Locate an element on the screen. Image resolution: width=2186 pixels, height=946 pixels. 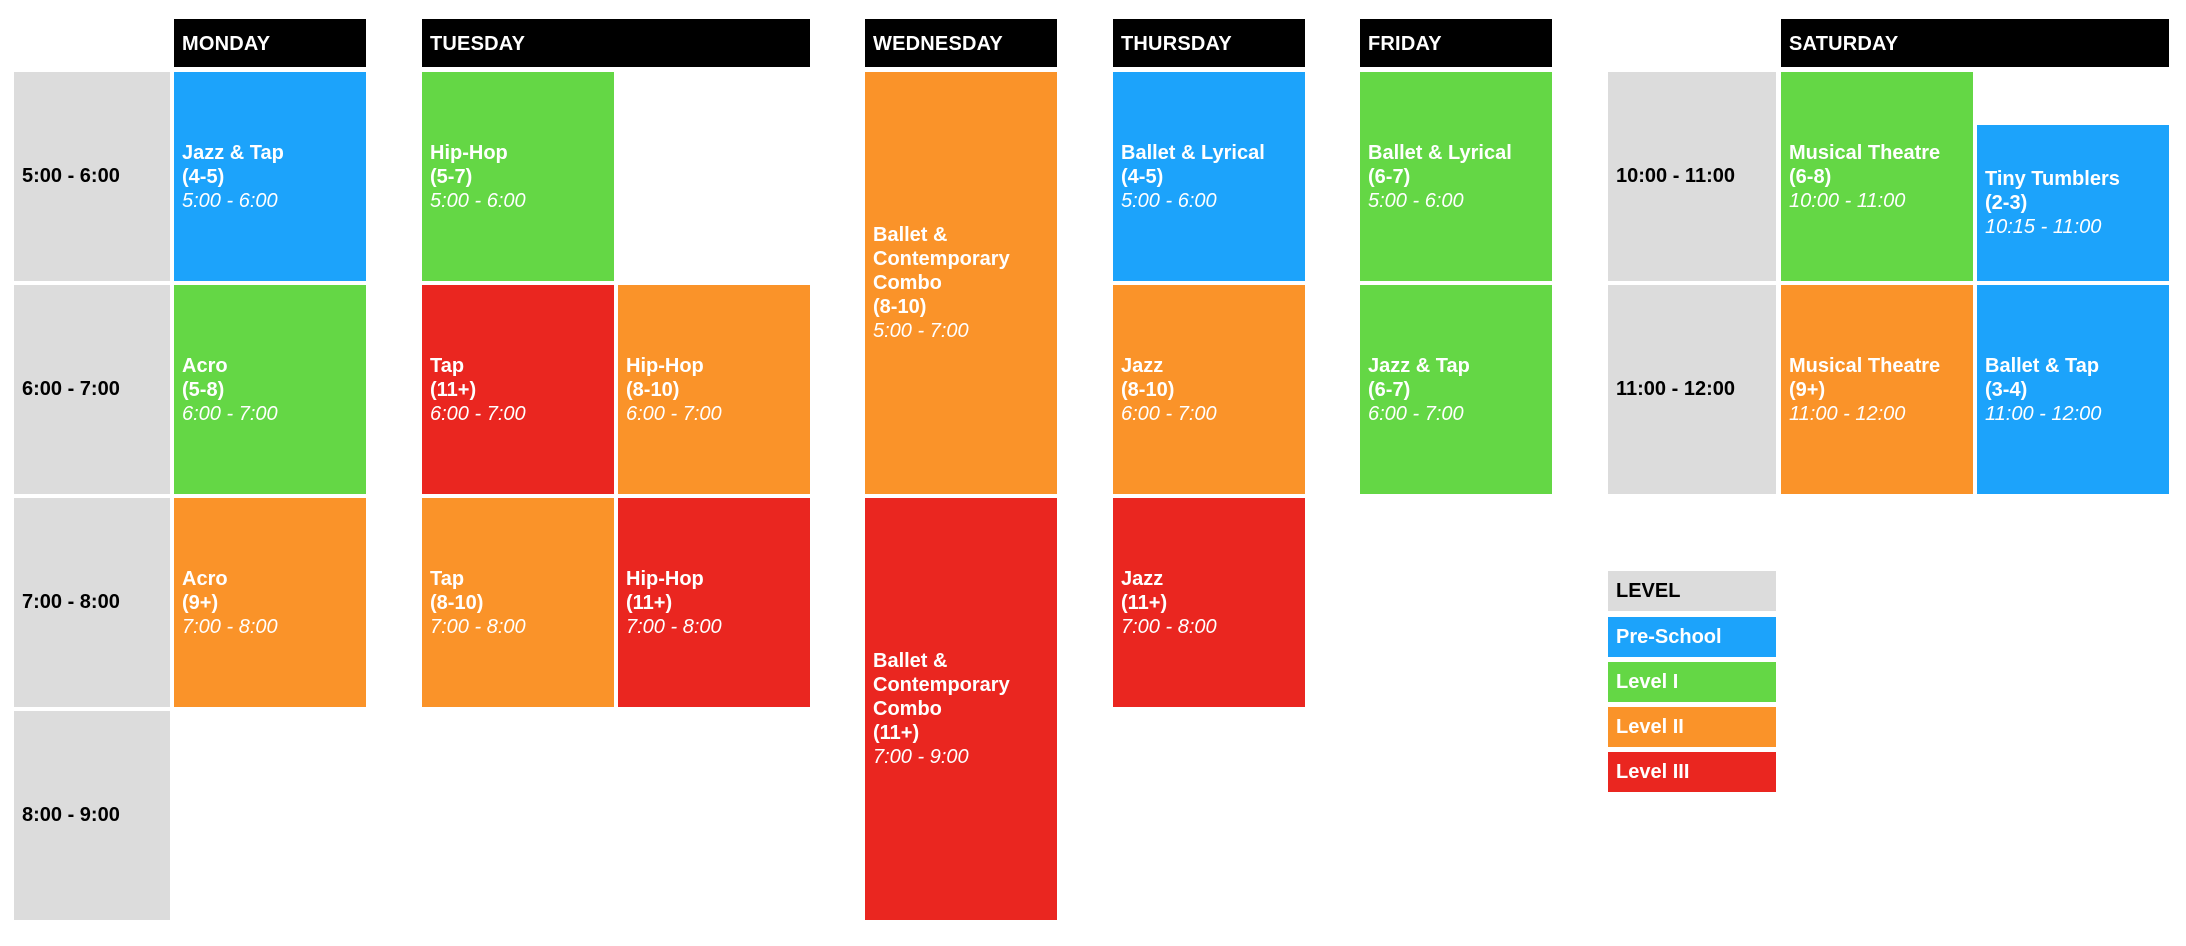
class-age: (6-8) is located at coordinates (1810, 176).